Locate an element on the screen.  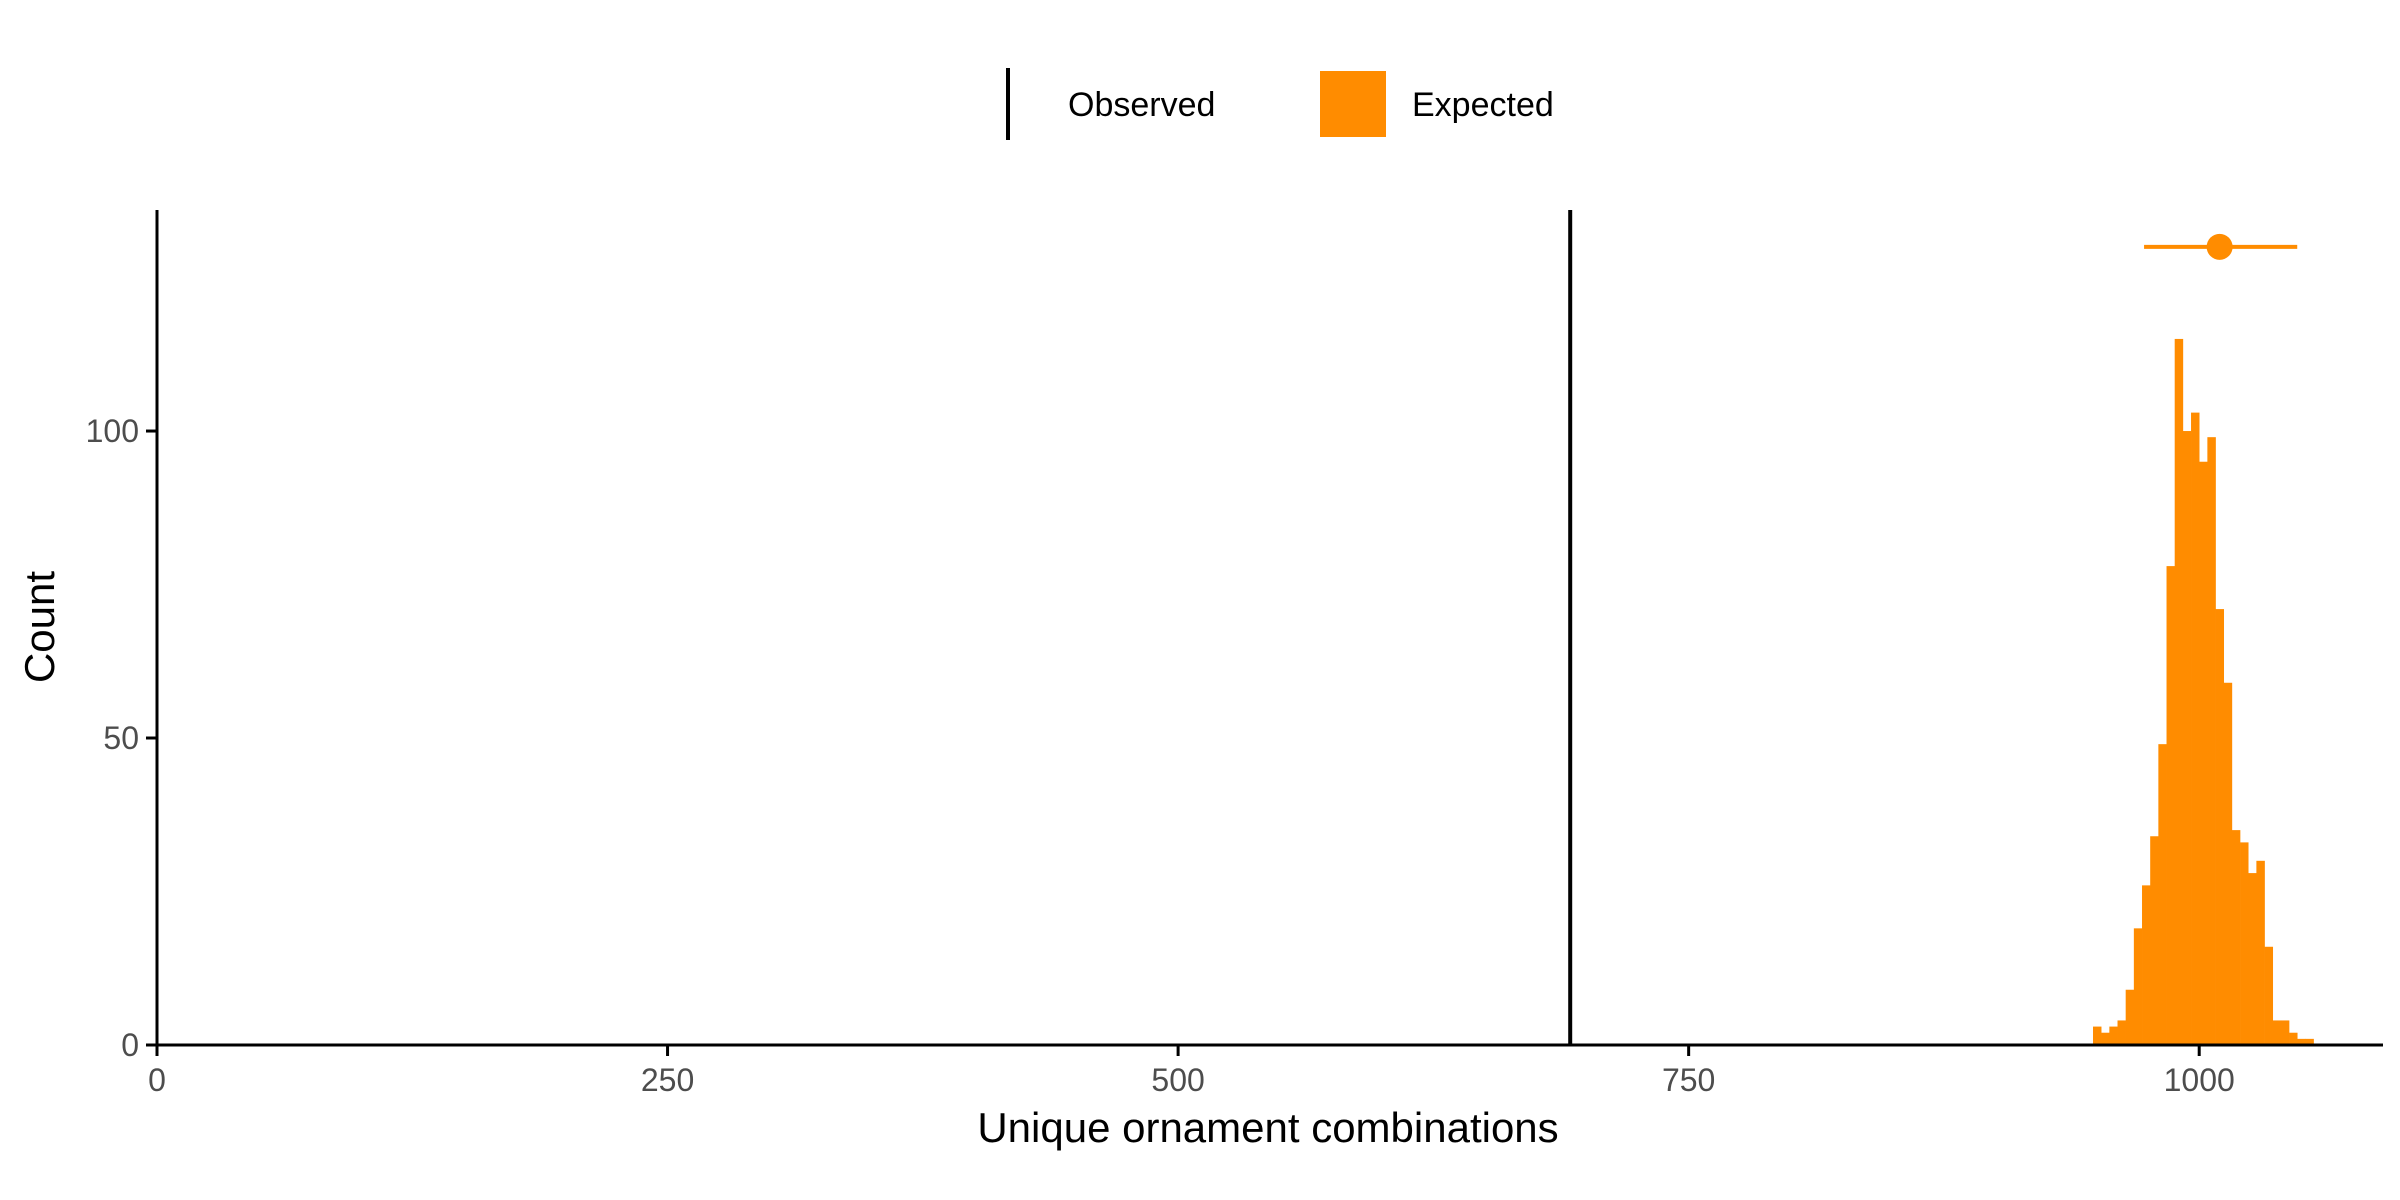
histogram-bars is located at coordinates (2203, 692).